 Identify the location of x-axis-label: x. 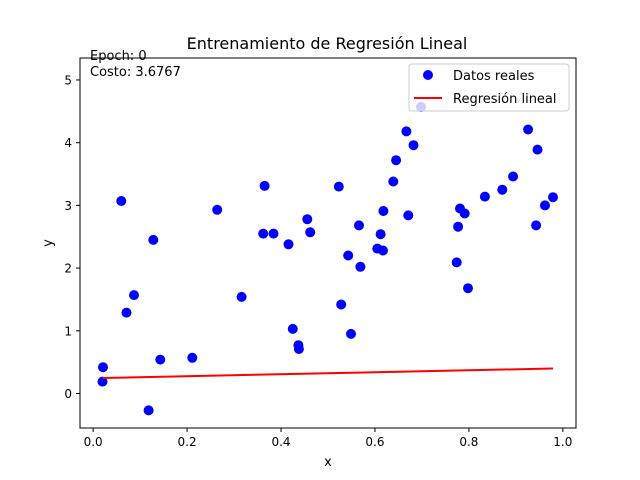
(328, 462).